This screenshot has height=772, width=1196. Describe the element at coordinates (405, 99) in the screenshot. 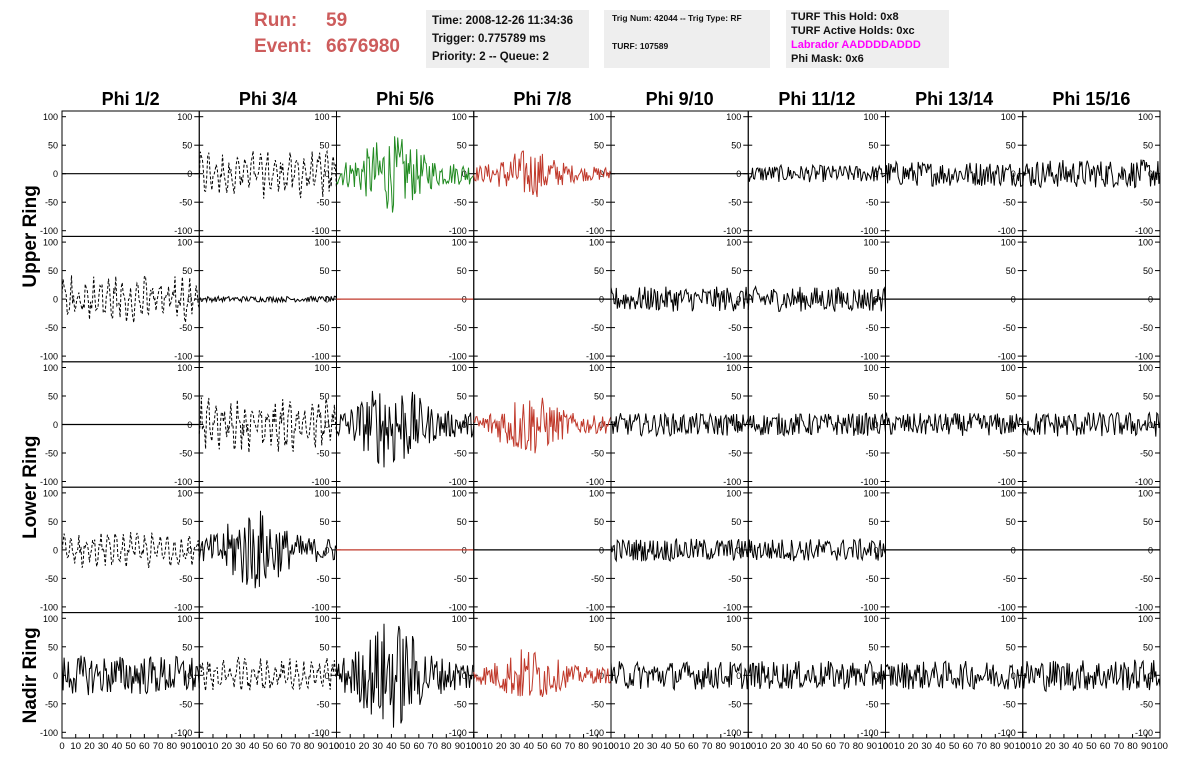

I see `column-header: Phi 5/6` at that location.